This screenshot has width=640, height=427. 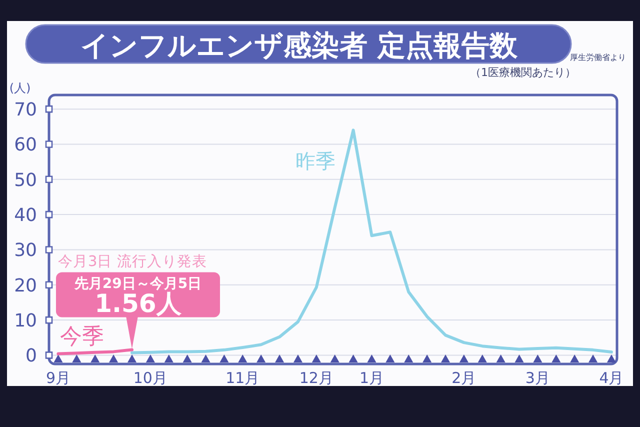 I want to click on y-tick-label: 30, so click(x=25, y=251).